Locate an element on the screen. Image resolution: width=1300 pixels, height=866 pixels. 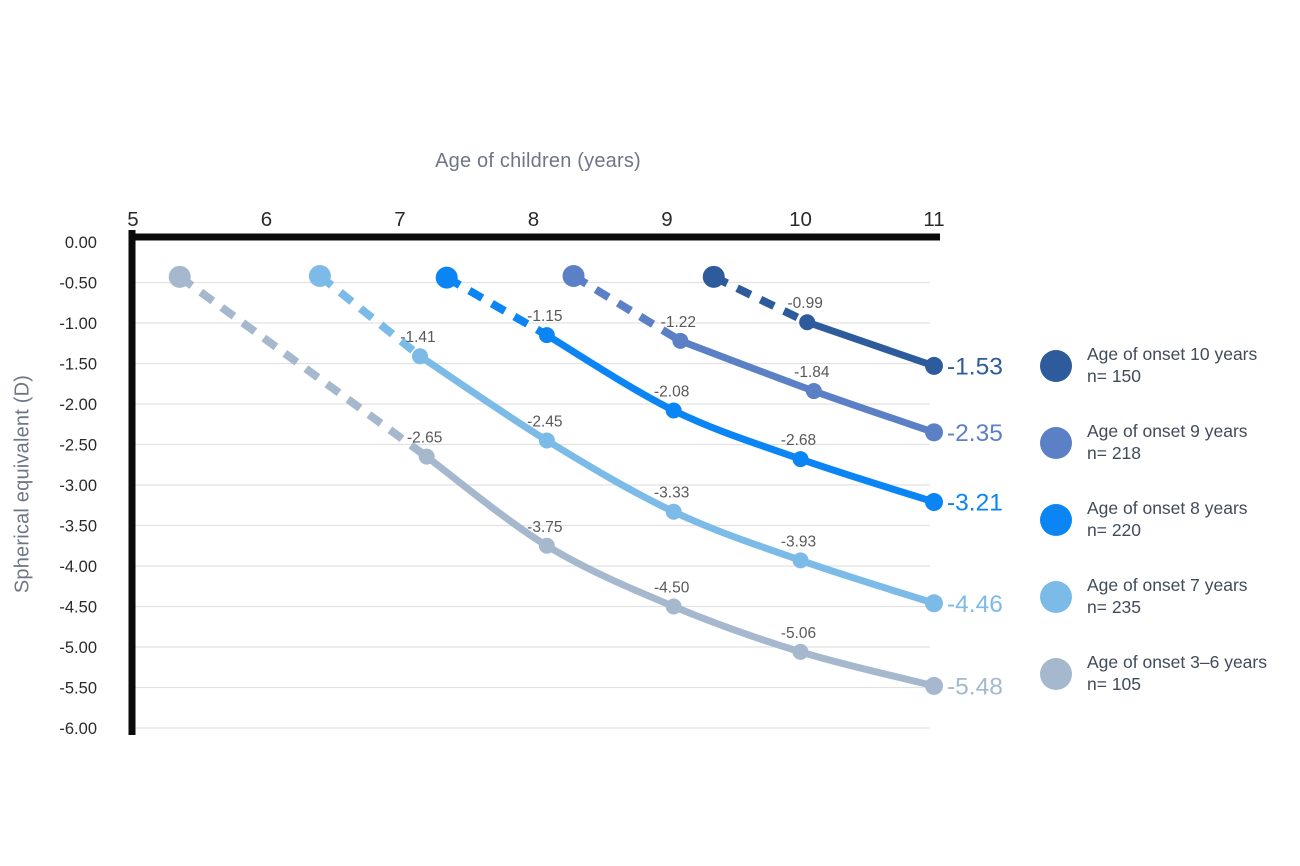
legend-series-name: Age of onset 3–6 years is located at coordinates (1177, 662).